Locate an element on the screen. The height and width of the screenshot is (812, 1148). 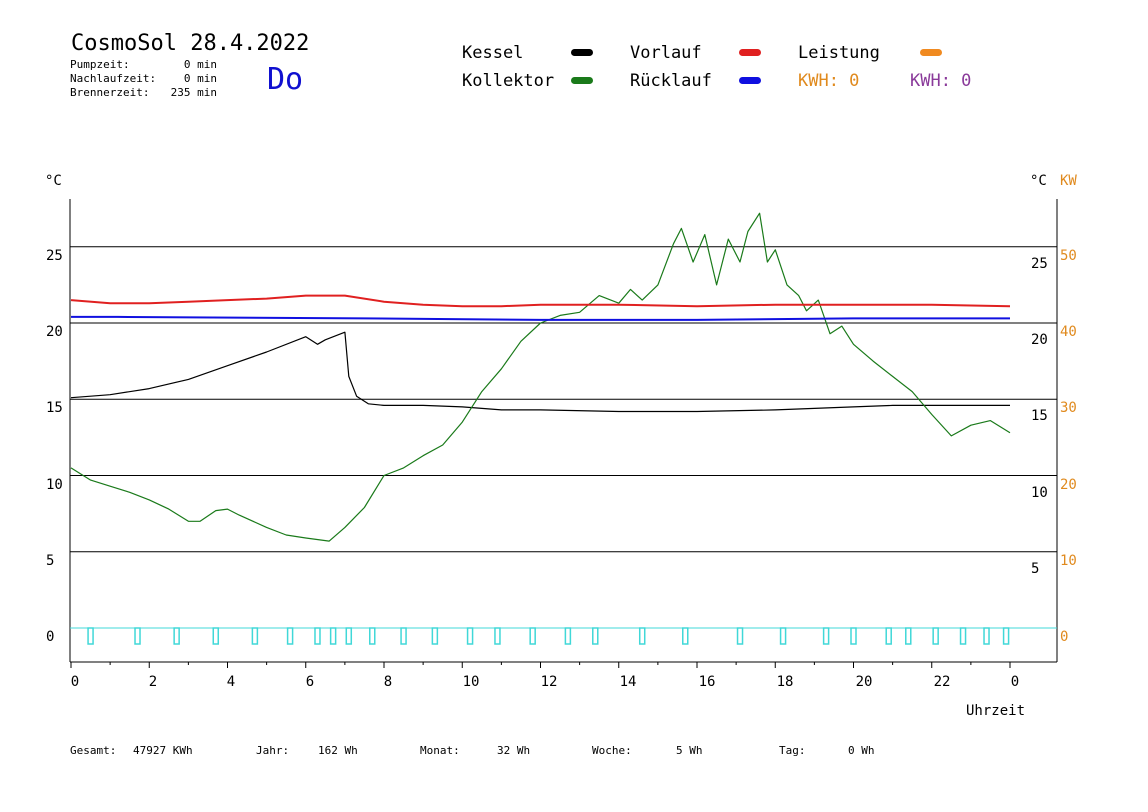
footer-monat-value: 32 Wh is located at coordinates (513, 750).